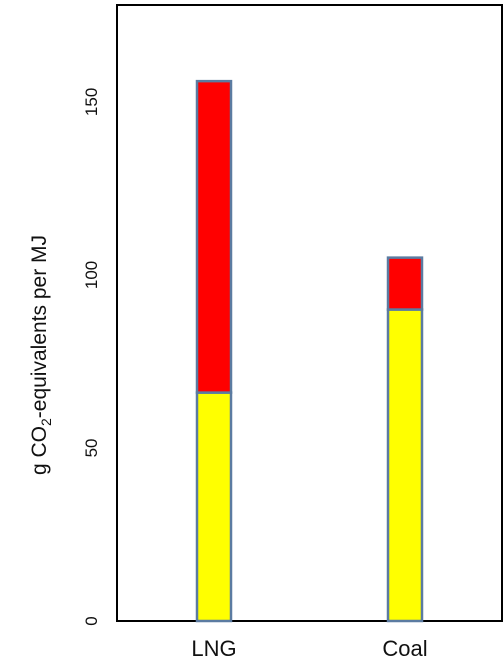  Describe the element at coordinates (91, 275) in the screenshot. I see `y-tick-label: 100` at that location.